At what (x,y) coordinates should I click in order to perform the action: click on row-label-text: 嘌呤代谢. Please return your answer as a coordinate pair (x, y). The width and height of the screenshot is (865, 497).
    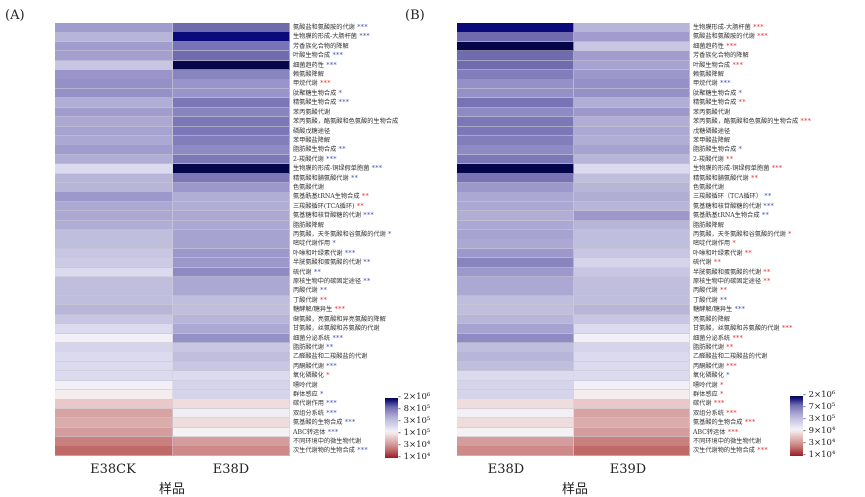
    Looking at the image, I should click on (305, 385).